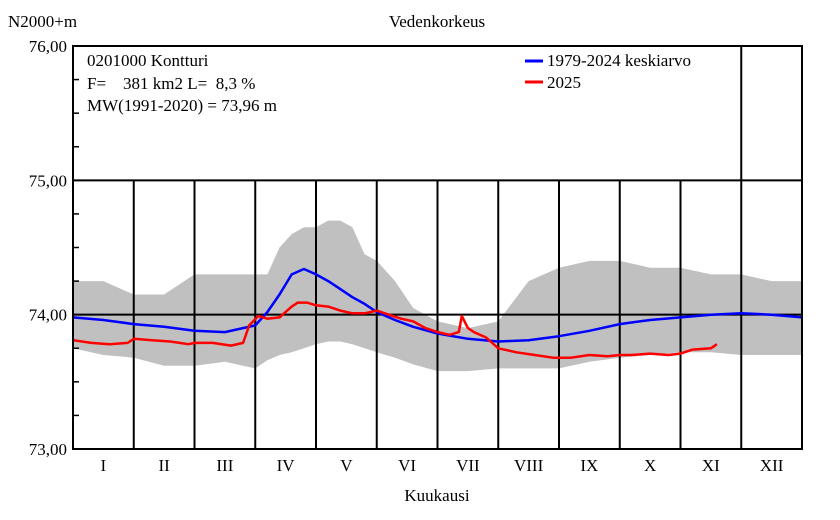 The height and width of the screenshot is (520, 840). I want to click on x-tick-label-month: X, so click(650, 465).